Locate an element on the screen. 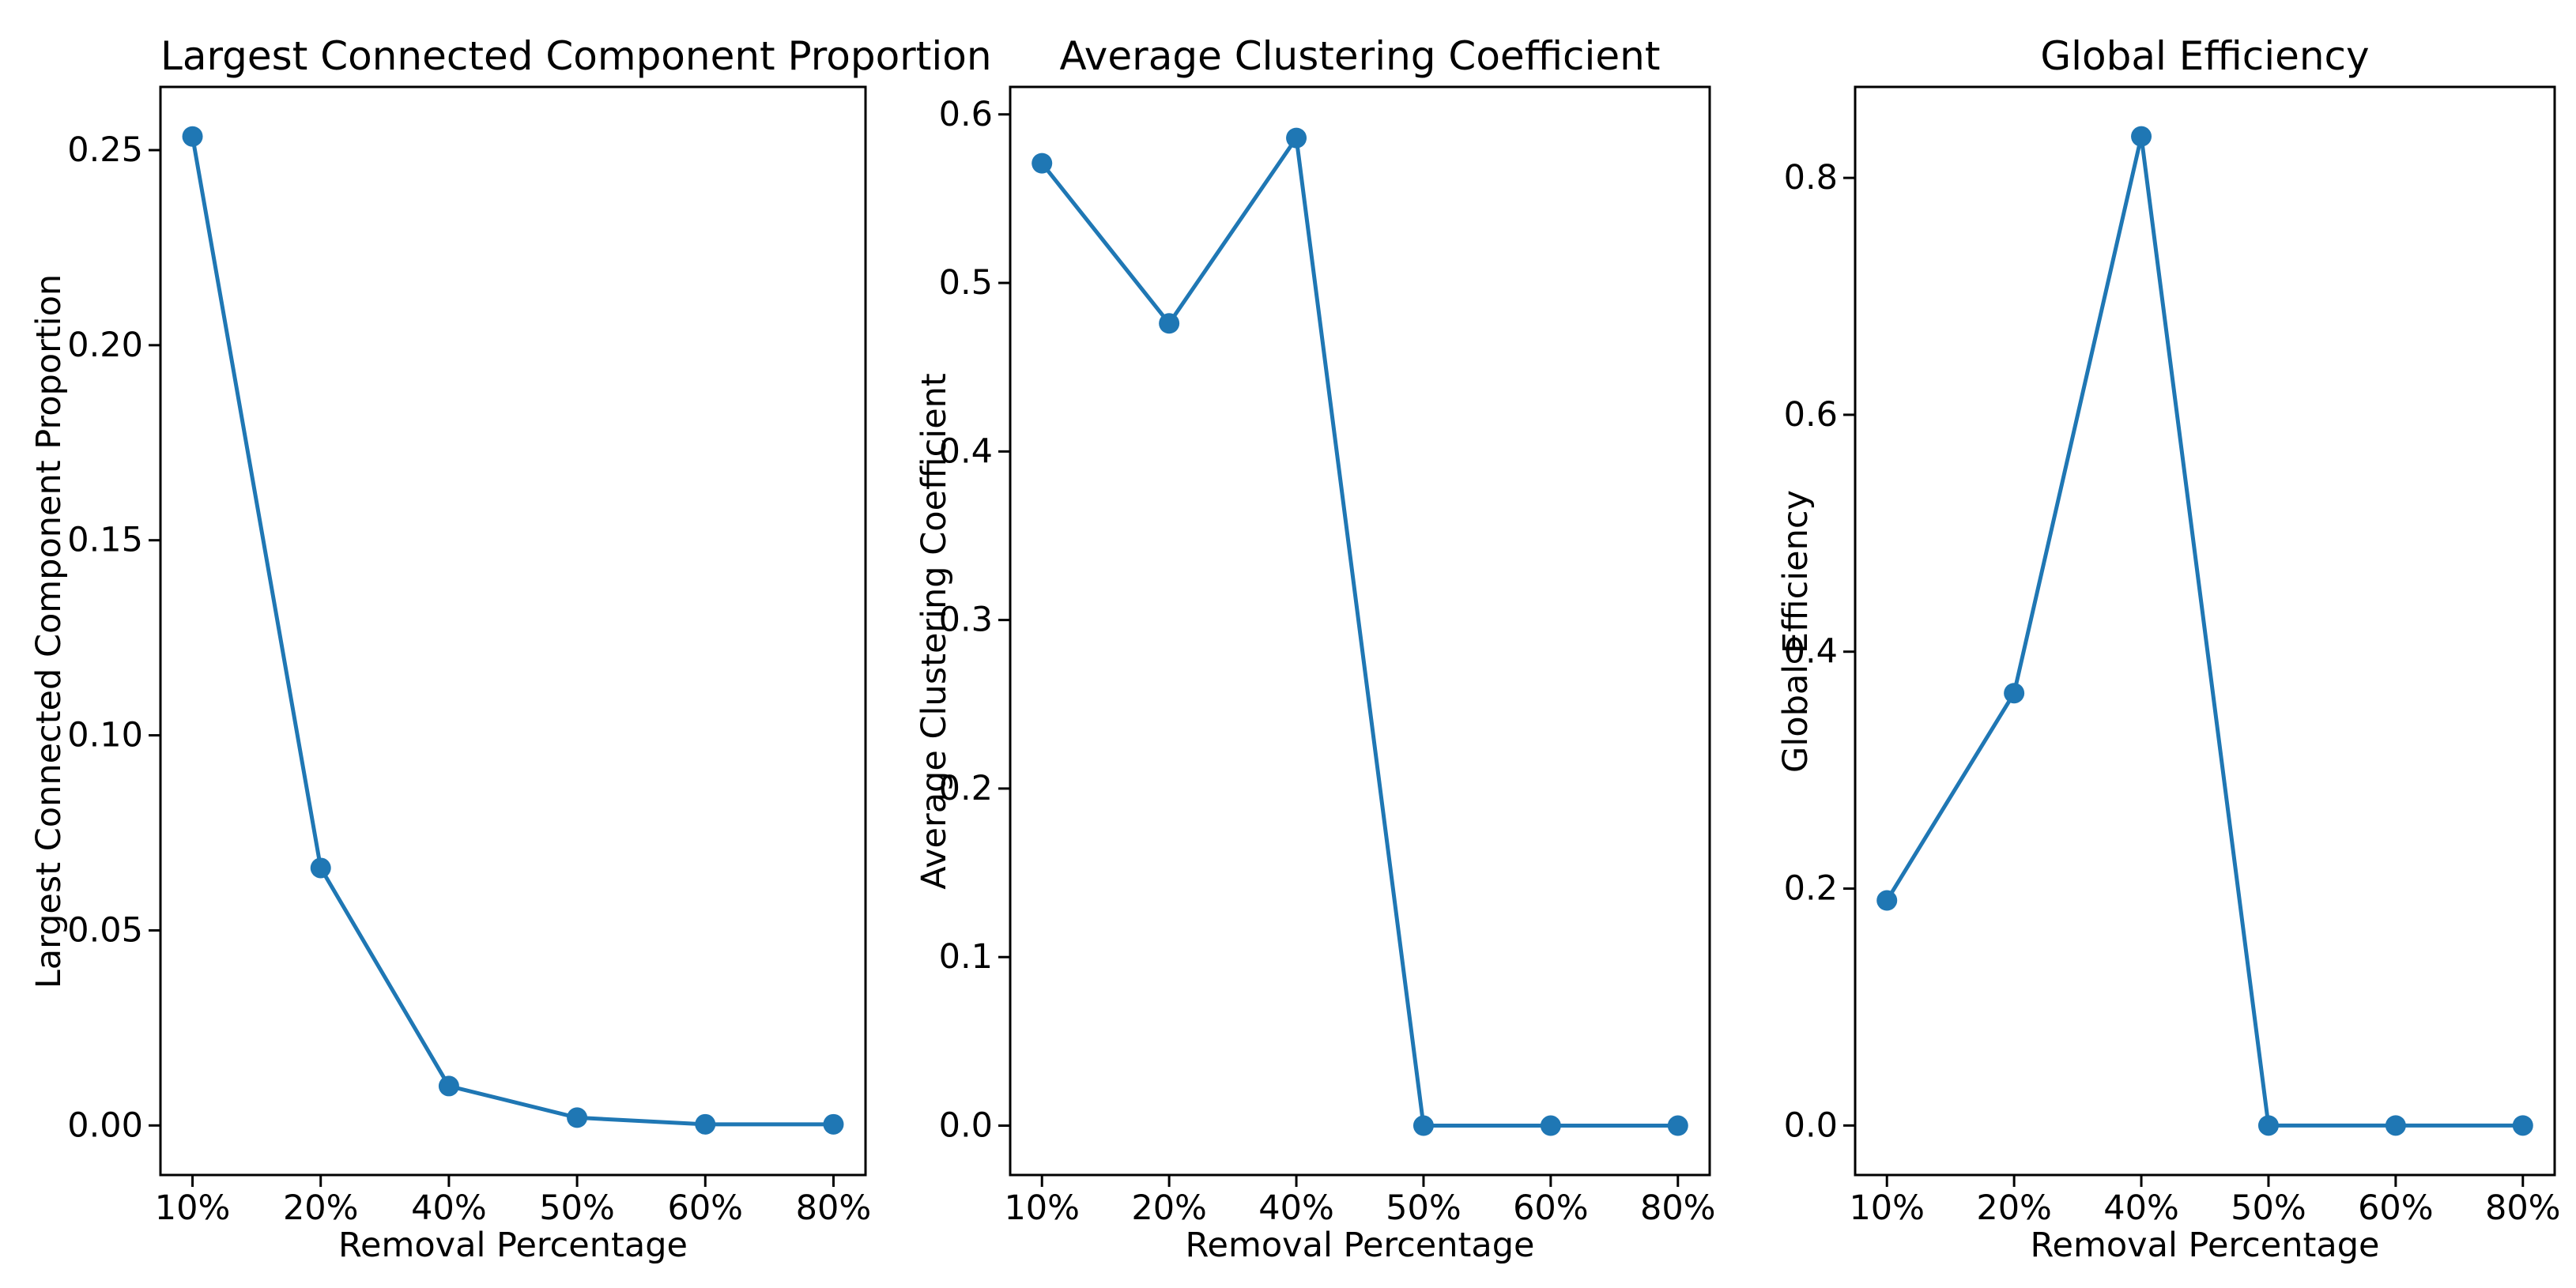 The image size is (2576, 1288). y-tick-label: 0.10 is located at coordinates (105, 735).